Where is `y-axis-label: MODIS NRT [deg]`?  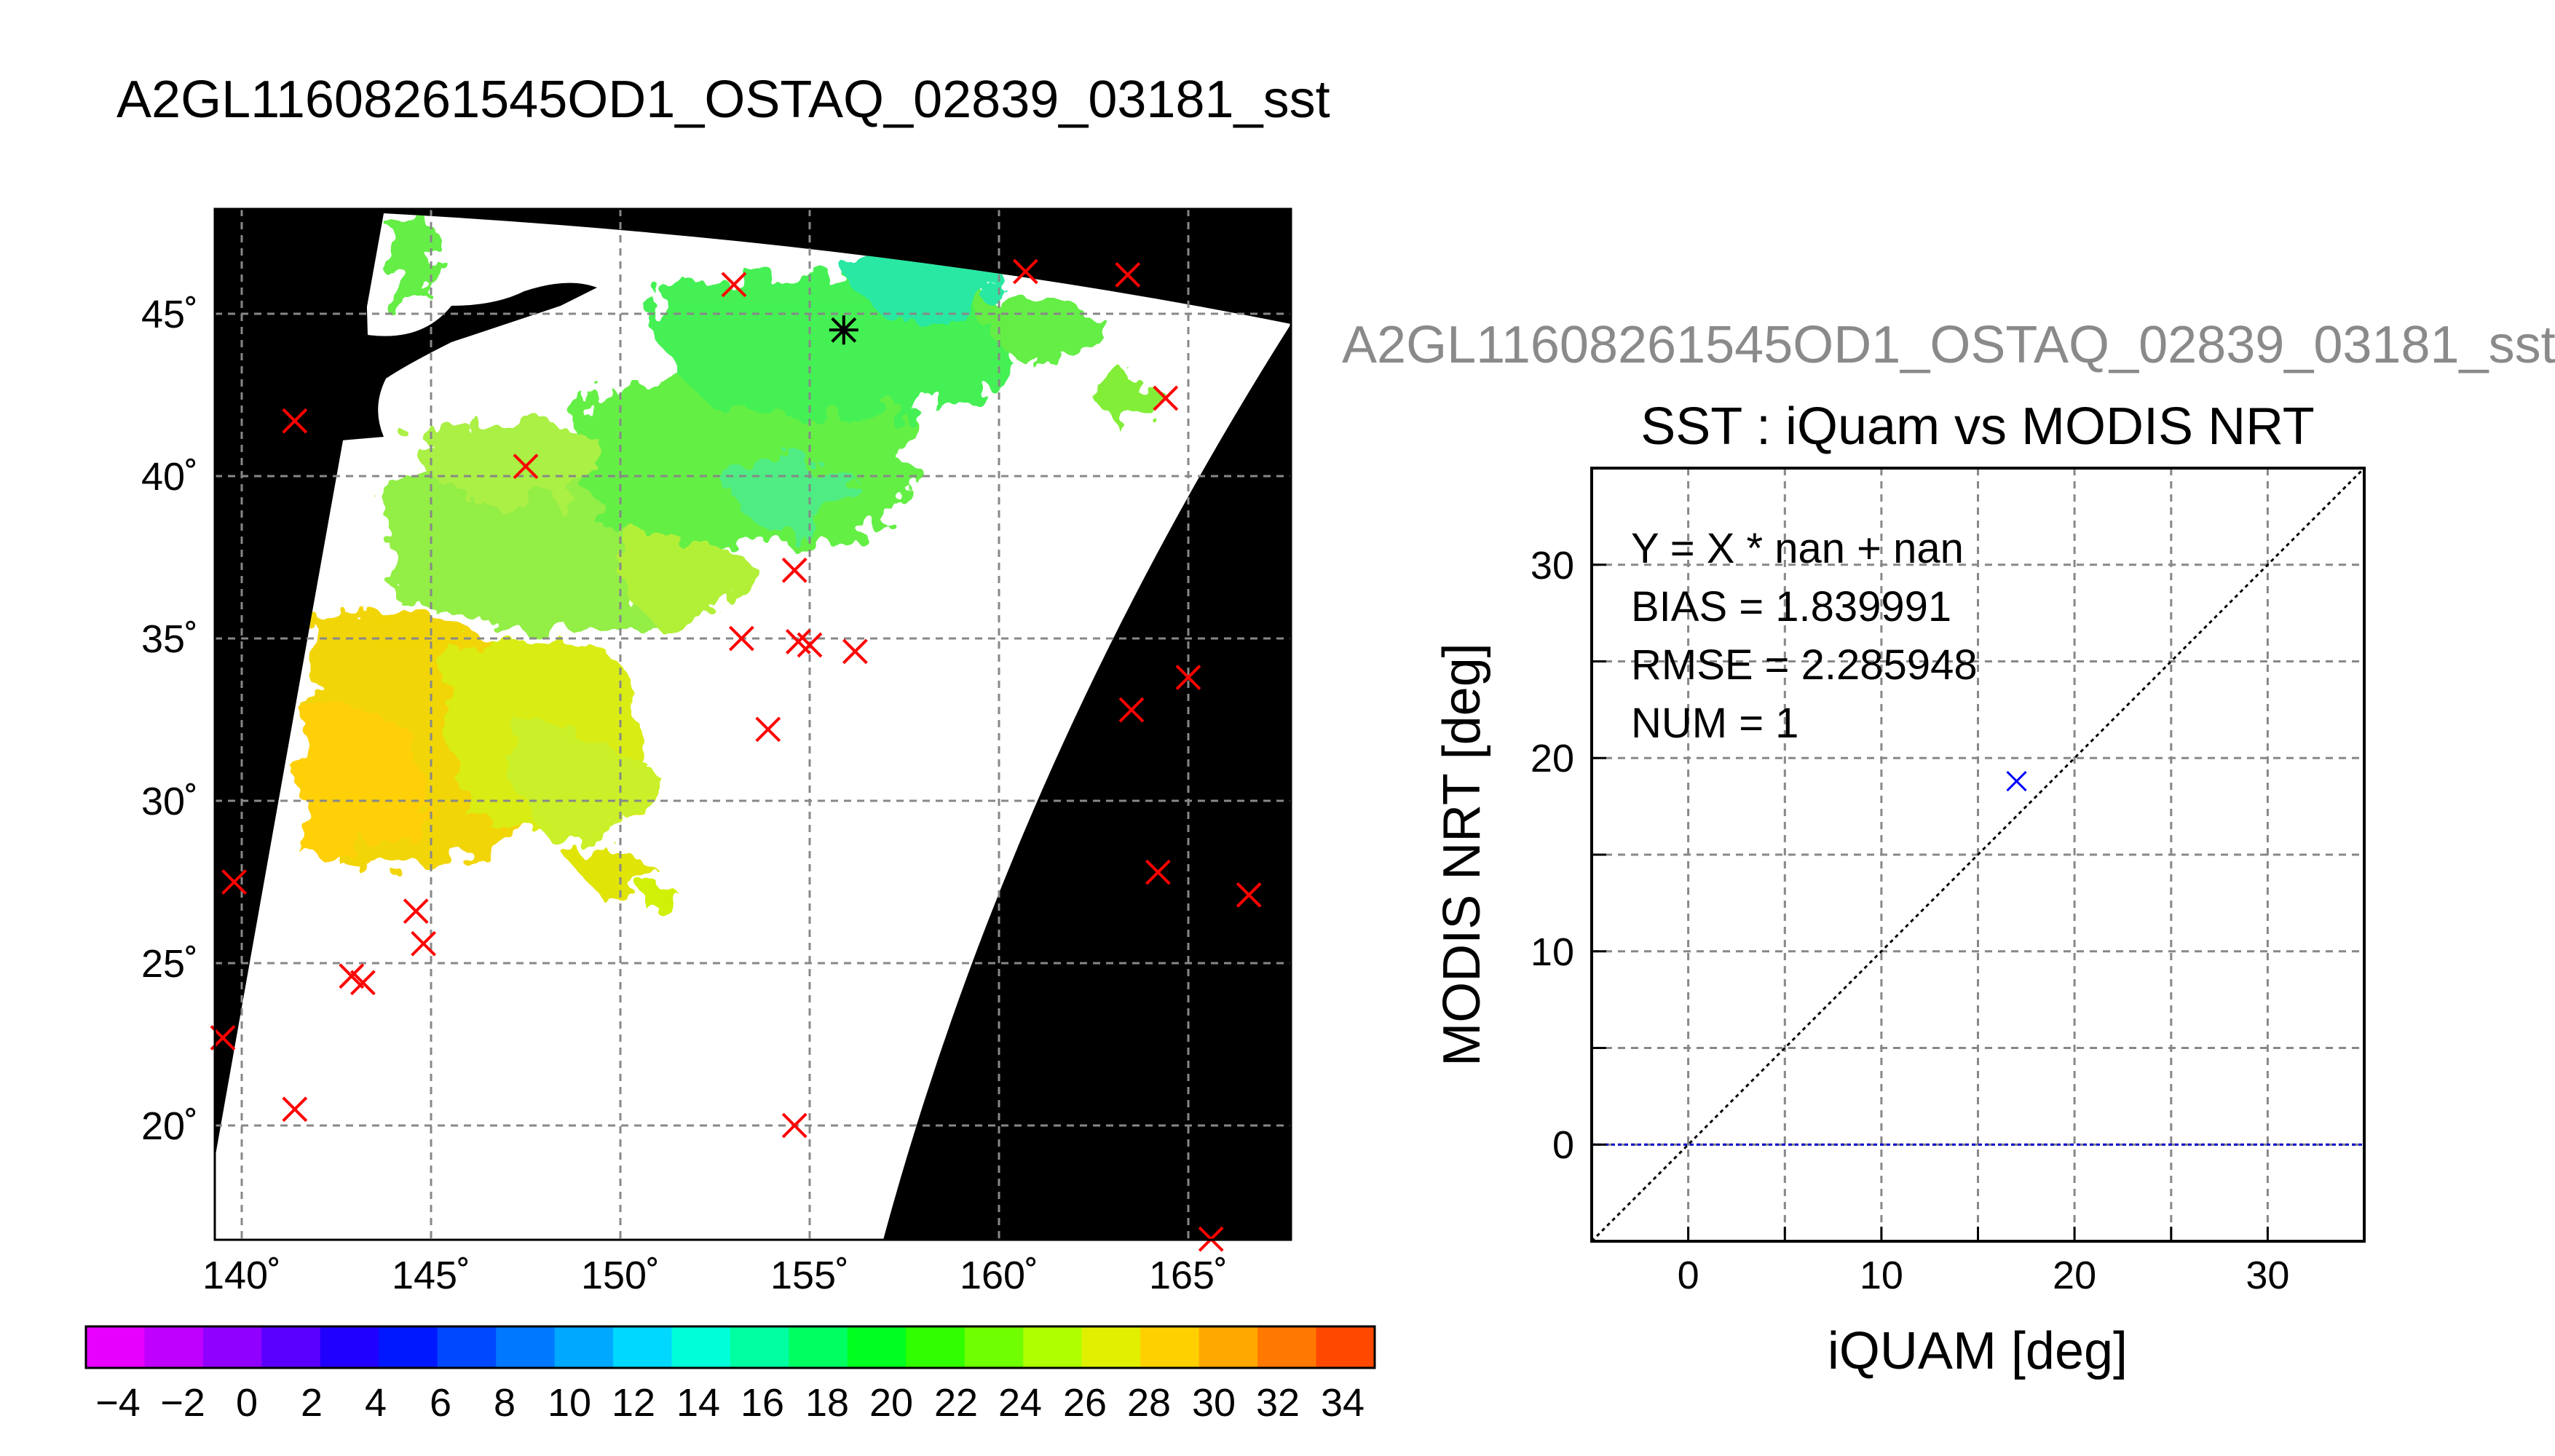
y-axis-label: MODIS NRT [deg] is located at coordinates (1462, 855).